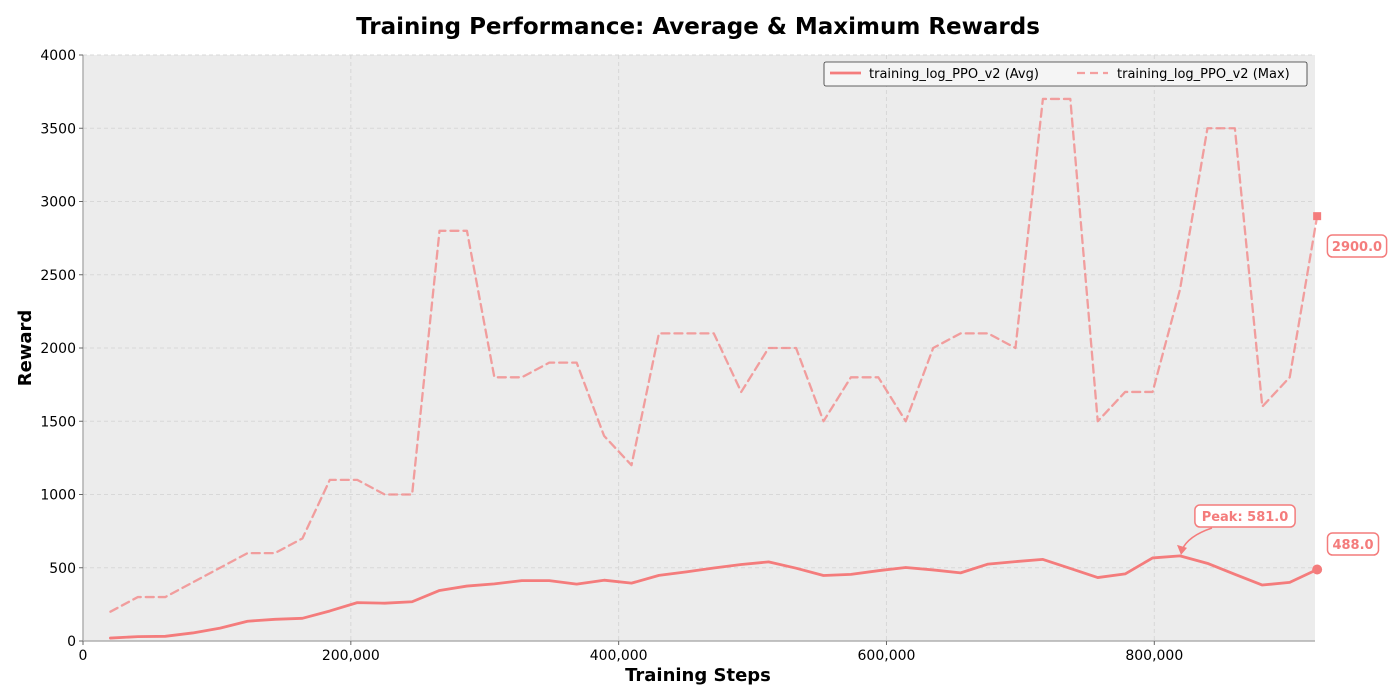 The height and width of the screenshot is (700, 1400). Describe the element at coordinates (71, 642) in the screenshot. I see `y-tick-label: 0` at that location.